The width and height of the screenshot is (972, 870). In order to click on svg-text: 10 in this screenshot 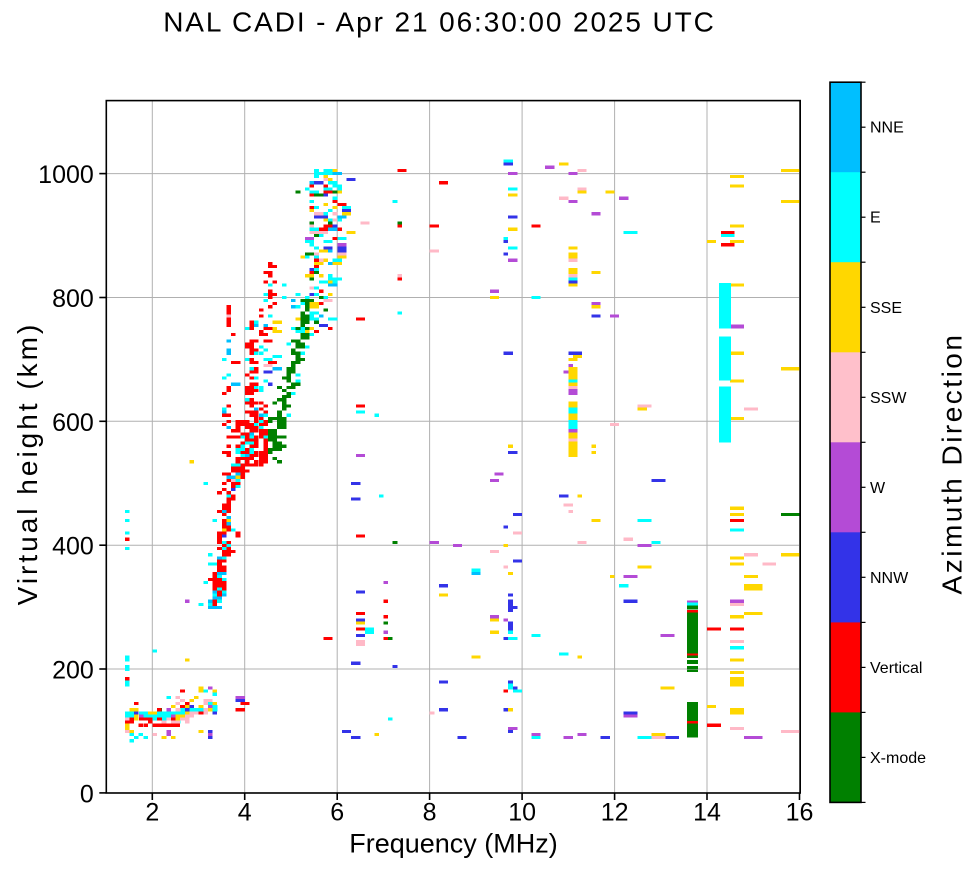, I will do `click(522, 813)`.